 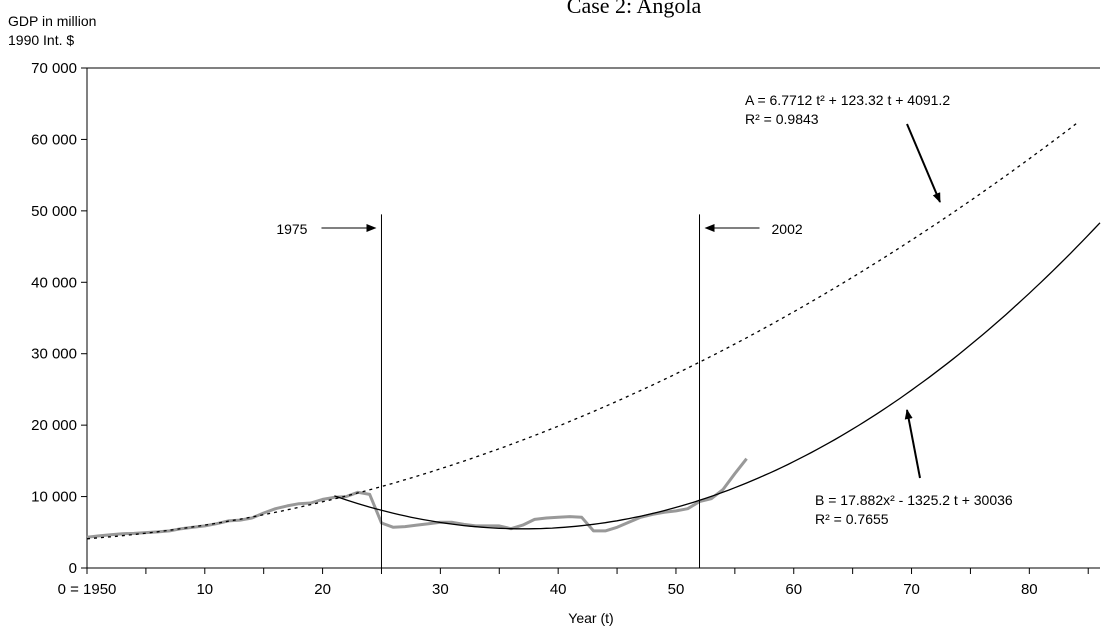 What do you see at coordinates (440, 589) in the screenshot?
I see `x-tick-label: 30` at bounding box center [440, 589].